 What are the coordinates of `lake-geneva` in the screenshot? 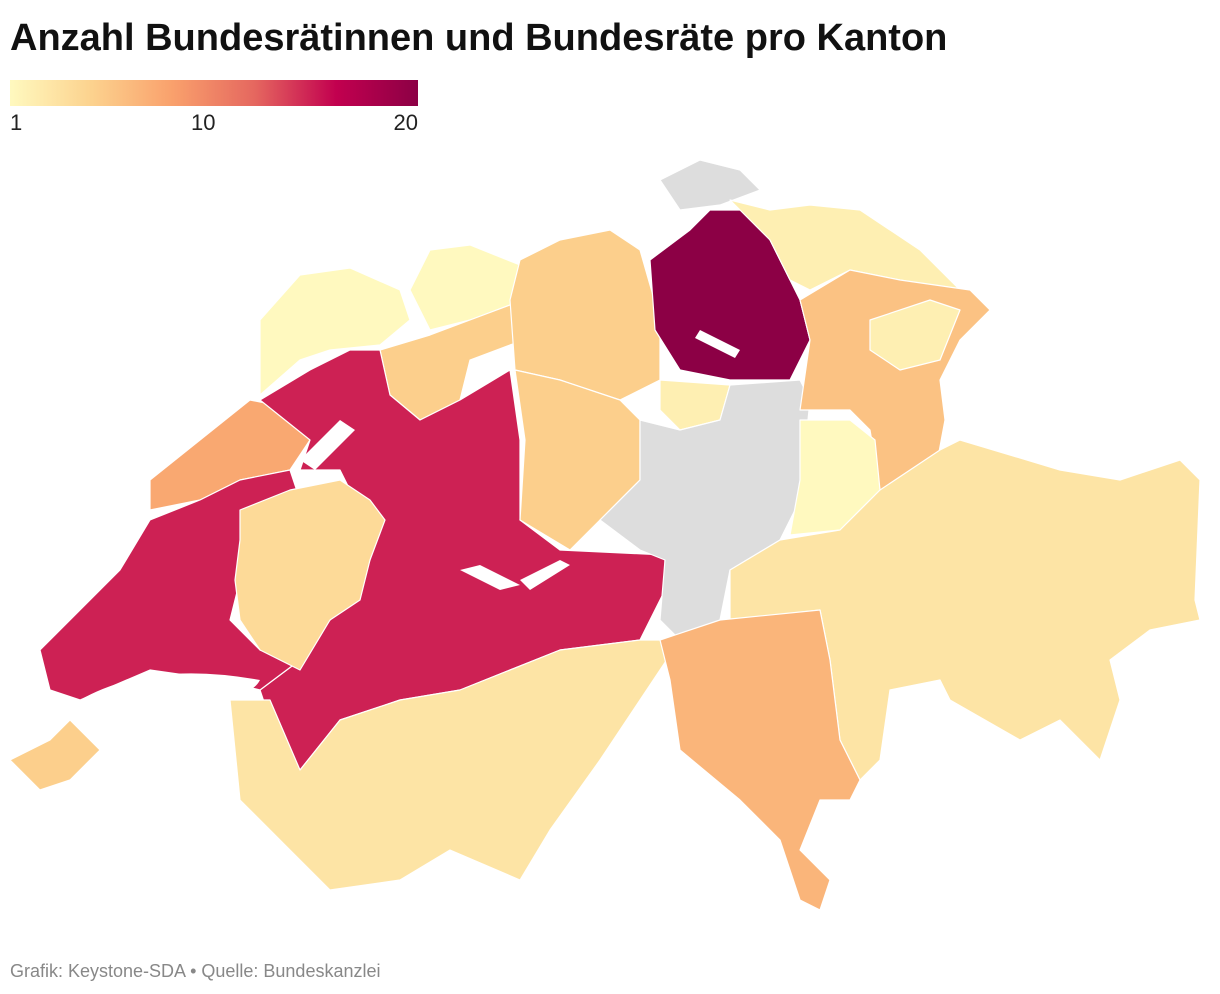 It's located at (165, 696).